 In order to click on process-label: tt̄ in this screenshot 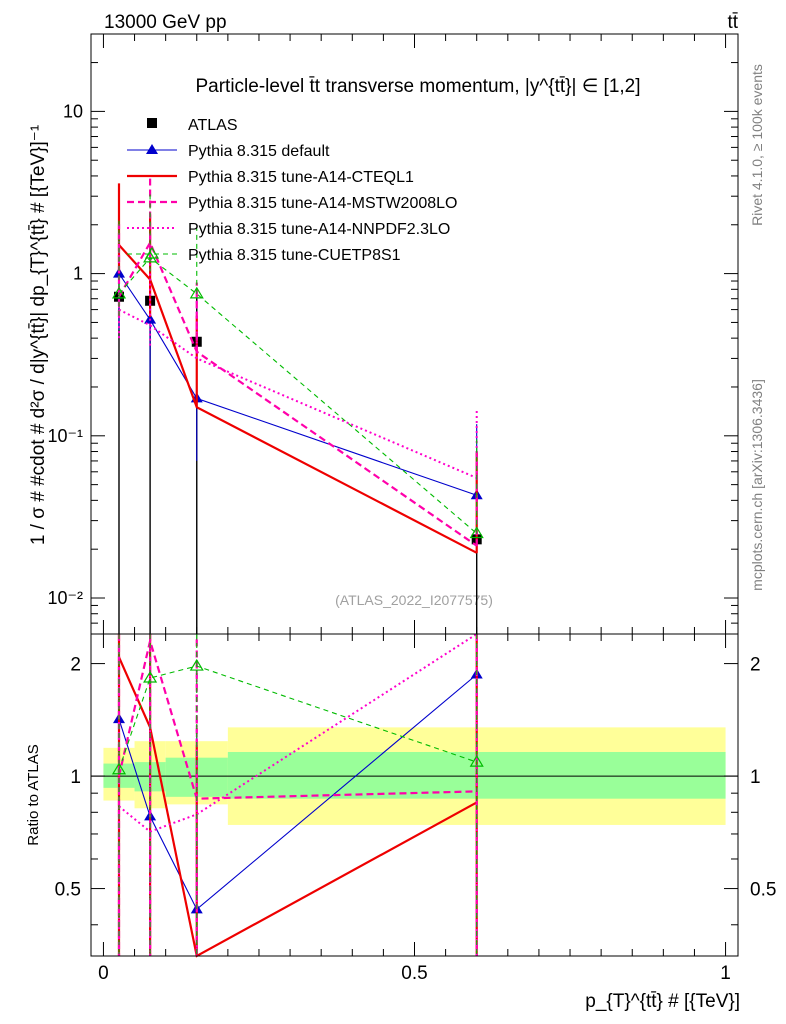, I will do `click(732, 22)`.